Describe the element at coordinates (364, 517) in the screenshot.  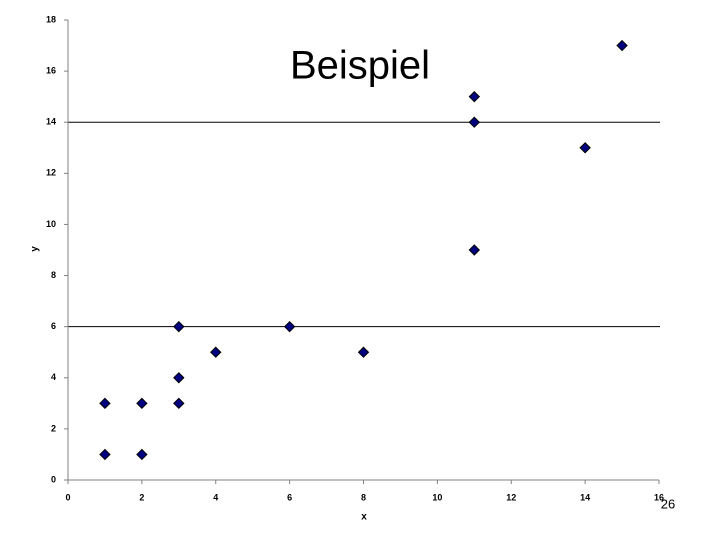
I see `x-axis-label: x` at that location.